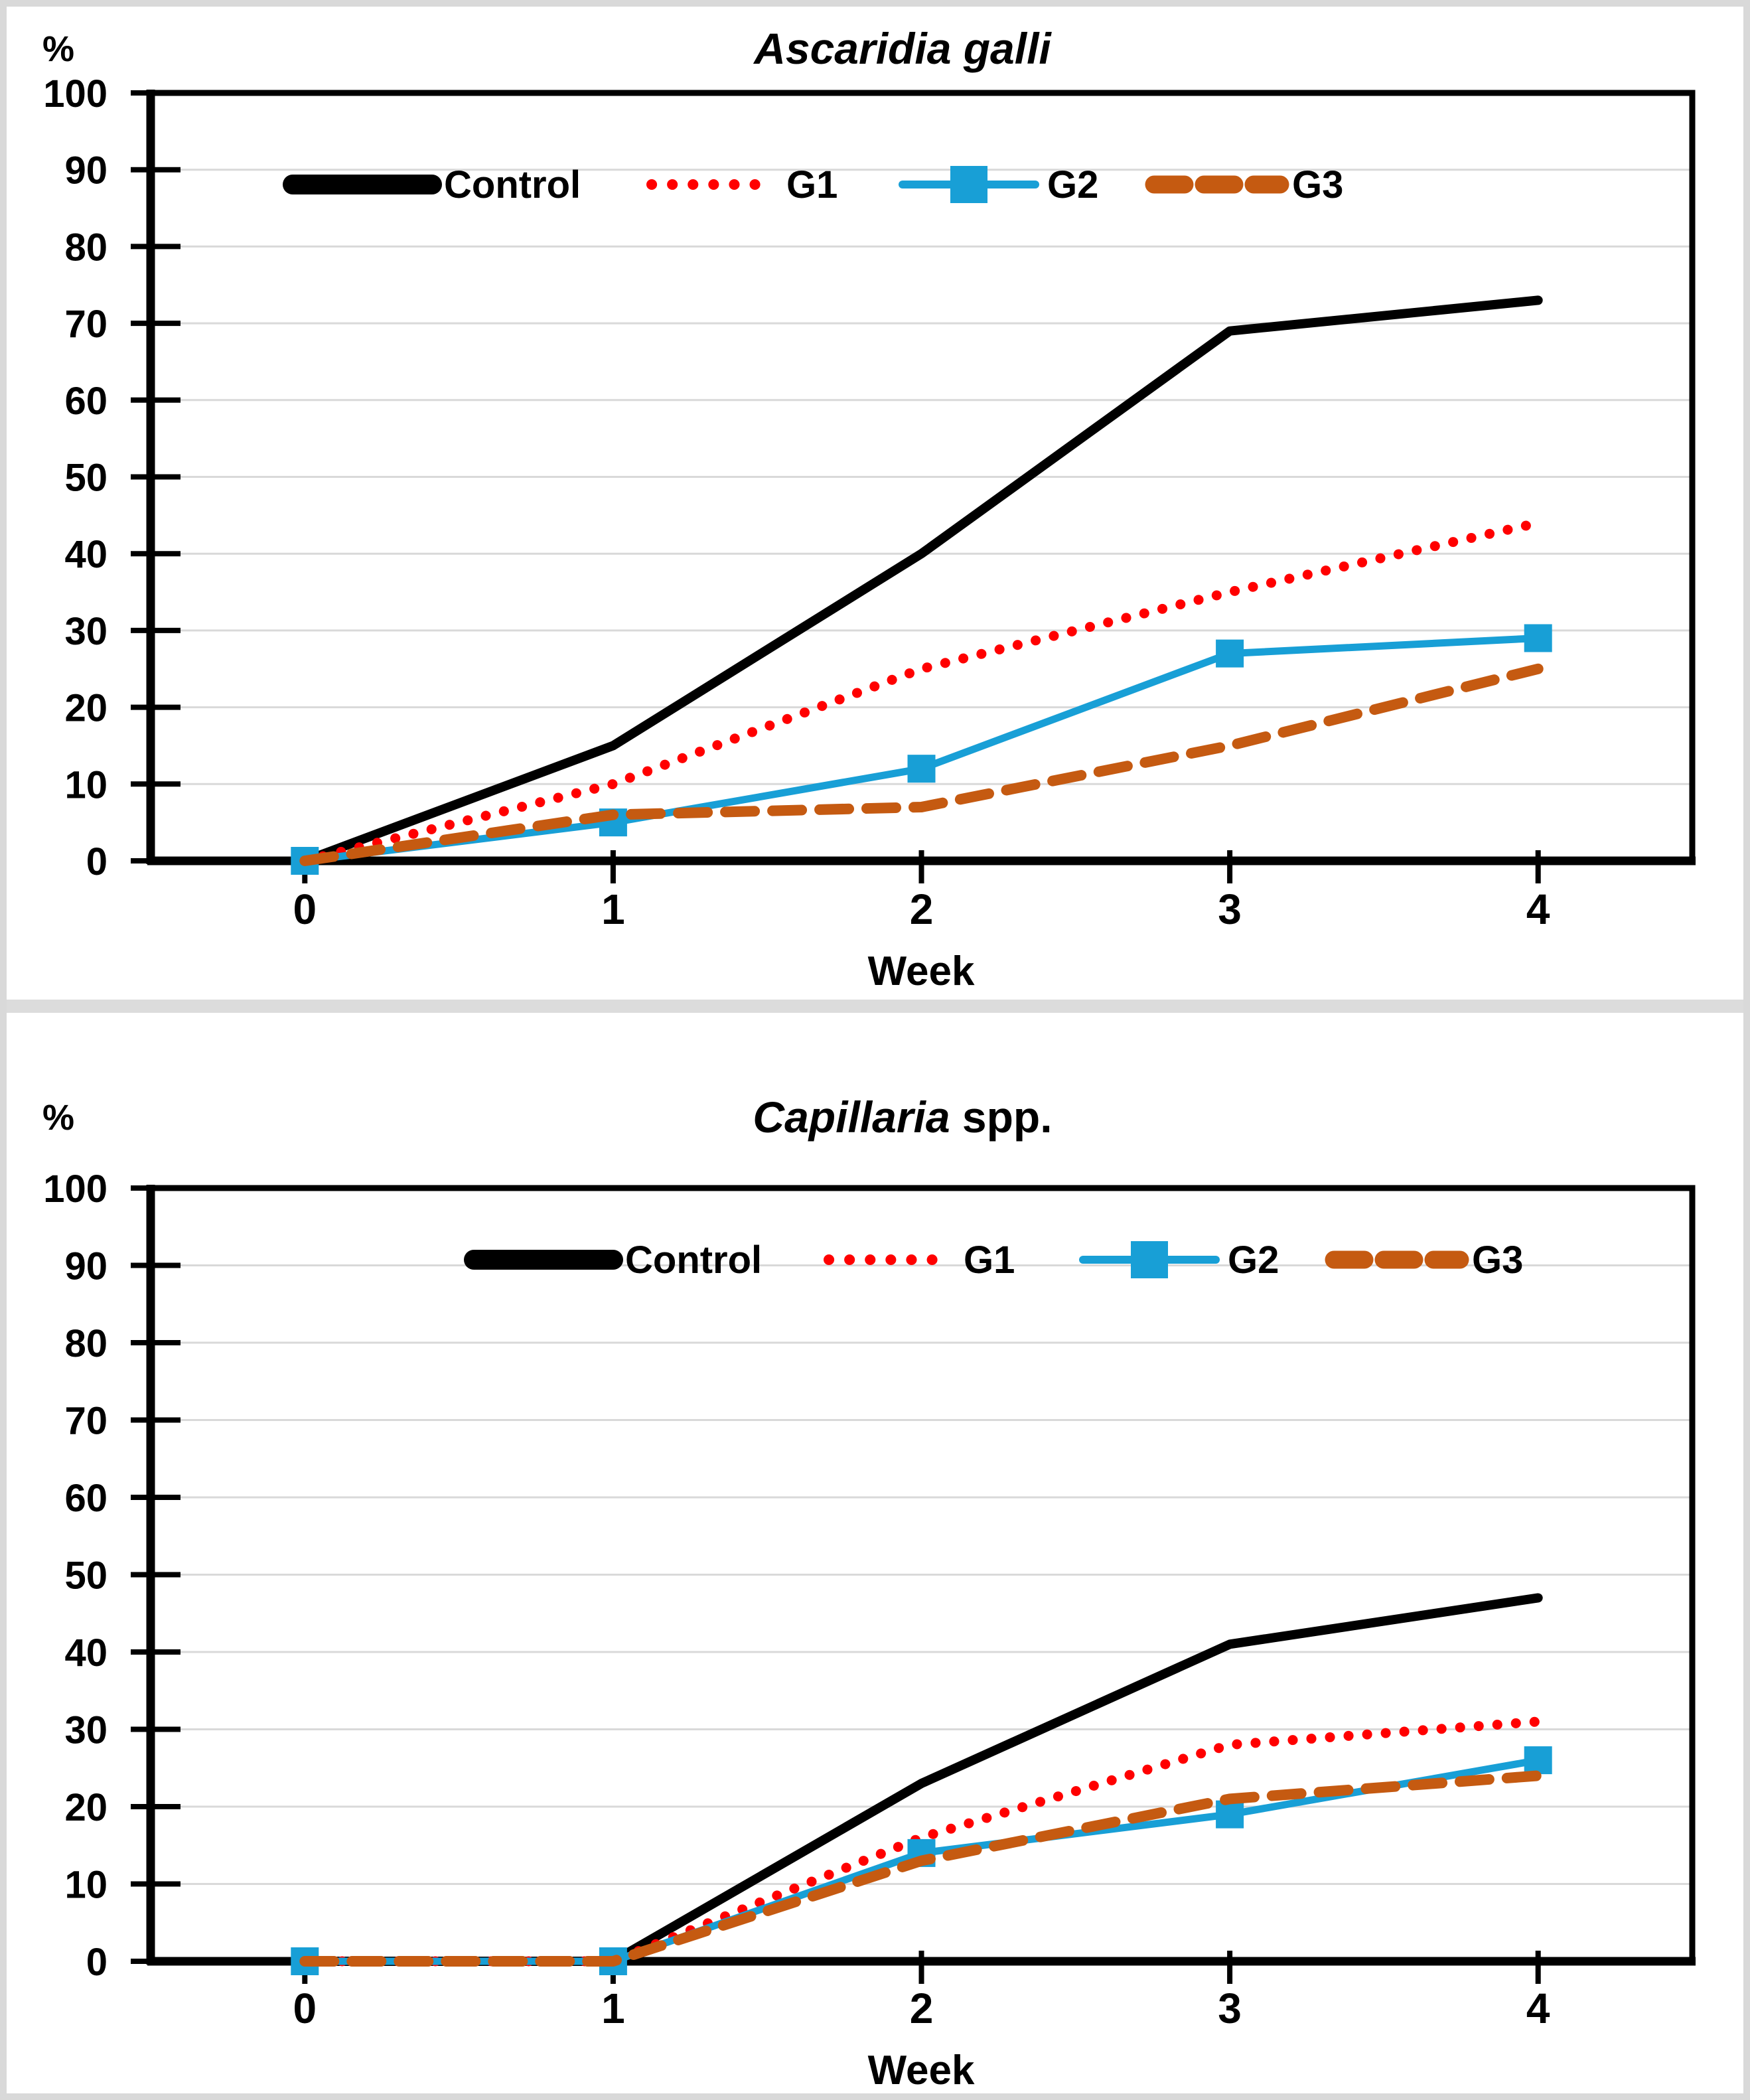 This screenshot has height=2100, width=1750. What do you see at coordinates (903, 48) in the screenshot?
I see `chart-title: Ascaridia galli` at bounding box center [903, 48].